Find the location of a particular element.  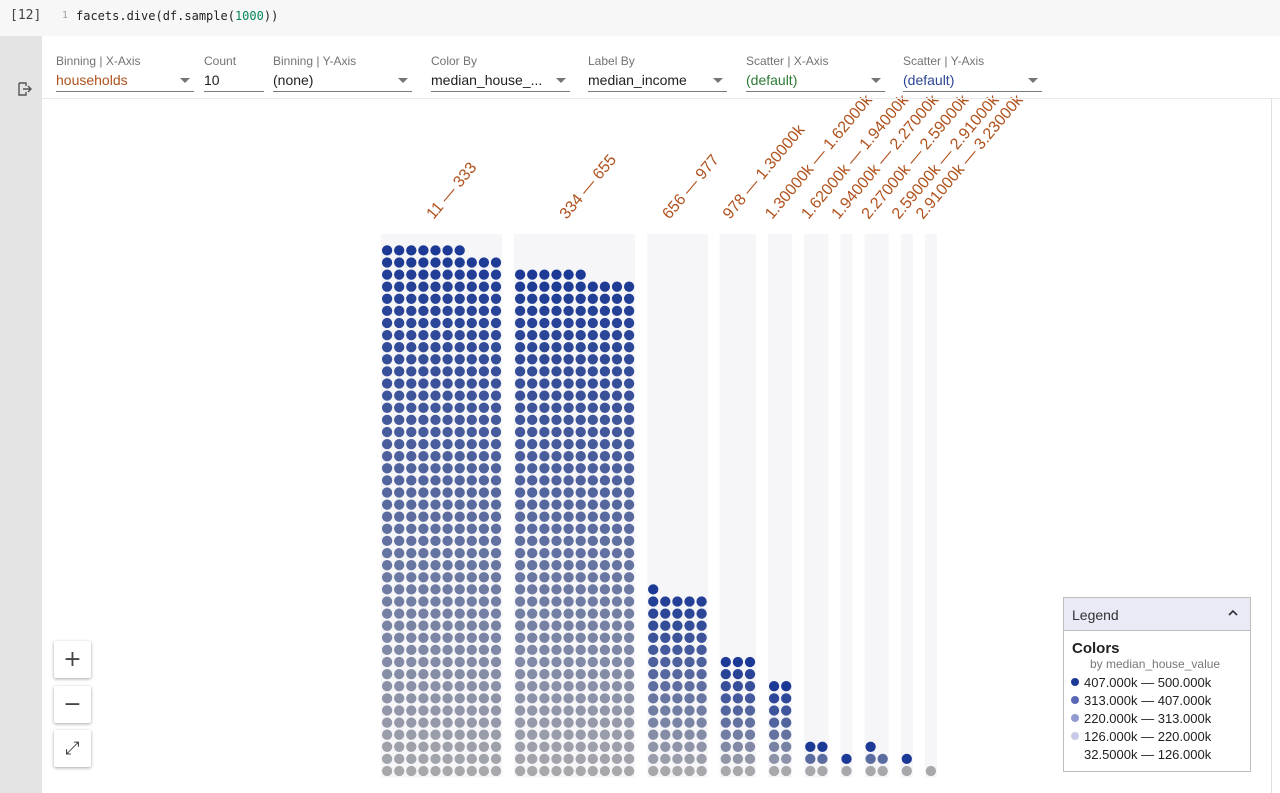

scatter-y-select: Scatter | Y-Axis (default) is located at coordinates (972, 74).